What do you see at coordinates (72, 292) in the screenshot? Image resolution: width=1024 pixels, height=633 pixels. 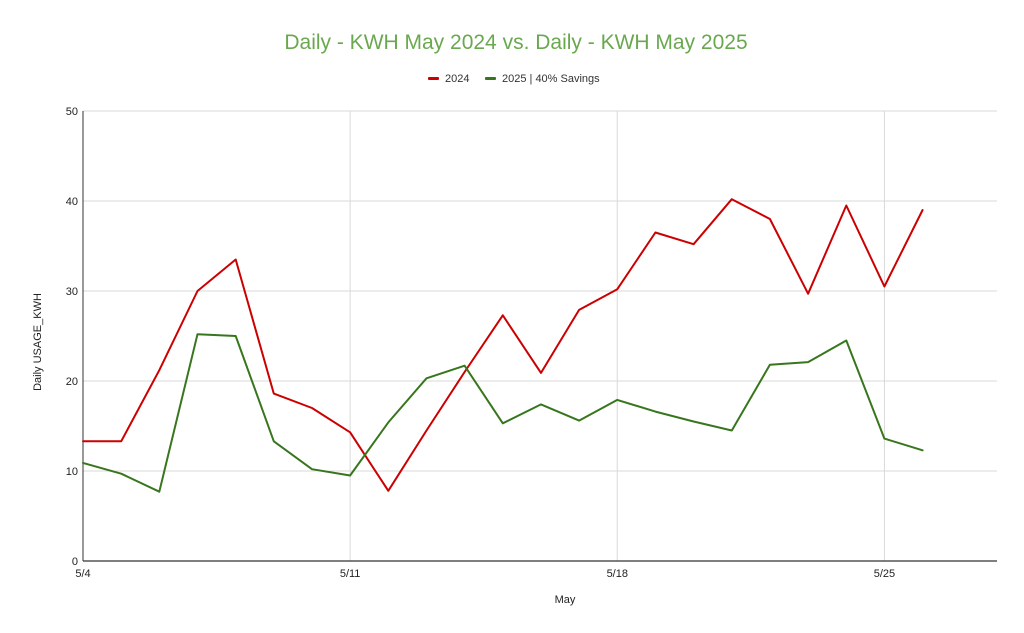 I see `y-tick-label: 30` at bounding box center [72, 292].